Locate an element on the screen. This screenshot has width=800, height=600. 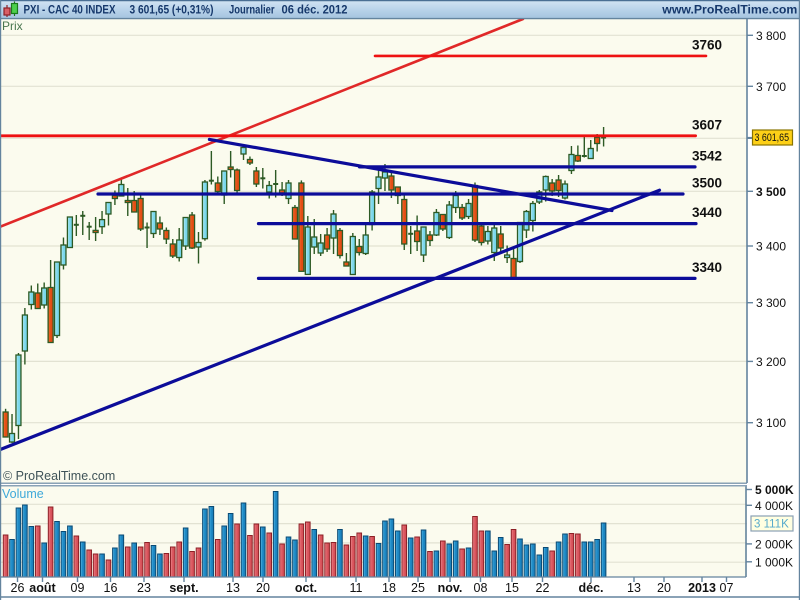
svg-text: PXI - CAC 40 INDEX is located at coordinates (70, 11).